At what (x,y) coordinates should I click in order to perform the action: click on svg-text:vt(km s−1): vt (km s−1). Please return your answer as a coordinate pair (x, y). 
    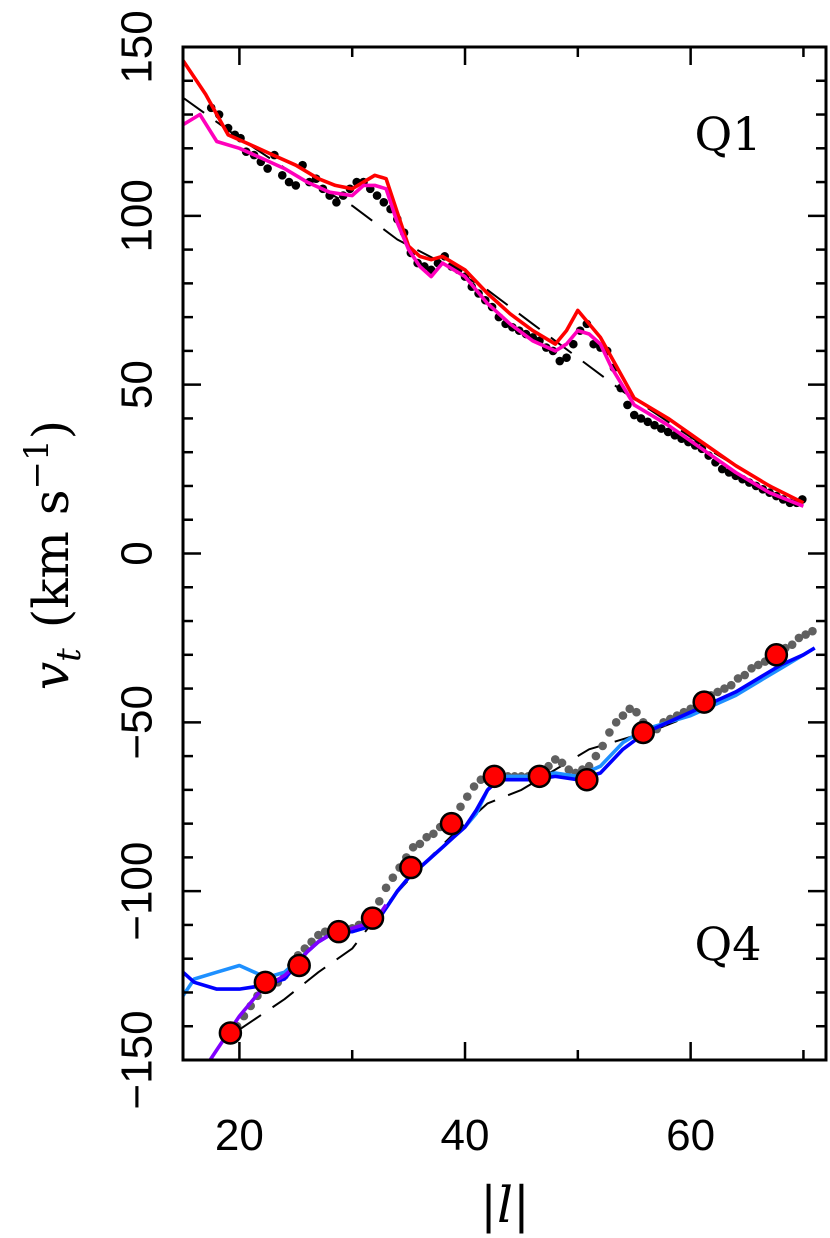
    Looking at the image, I should click on (53, 555).